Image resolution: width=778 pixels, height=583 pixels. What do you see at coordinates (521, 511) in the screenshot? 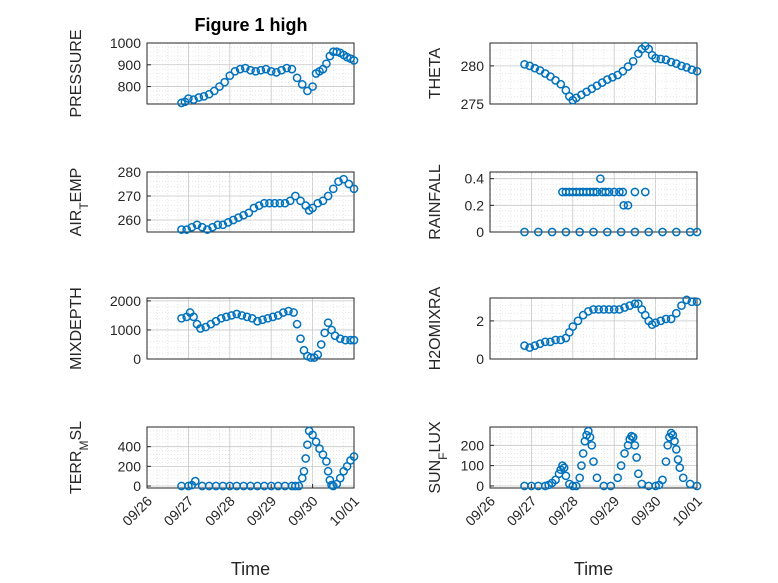
I see `x-tick-label: 09/27` at bounding box center [521, 511].